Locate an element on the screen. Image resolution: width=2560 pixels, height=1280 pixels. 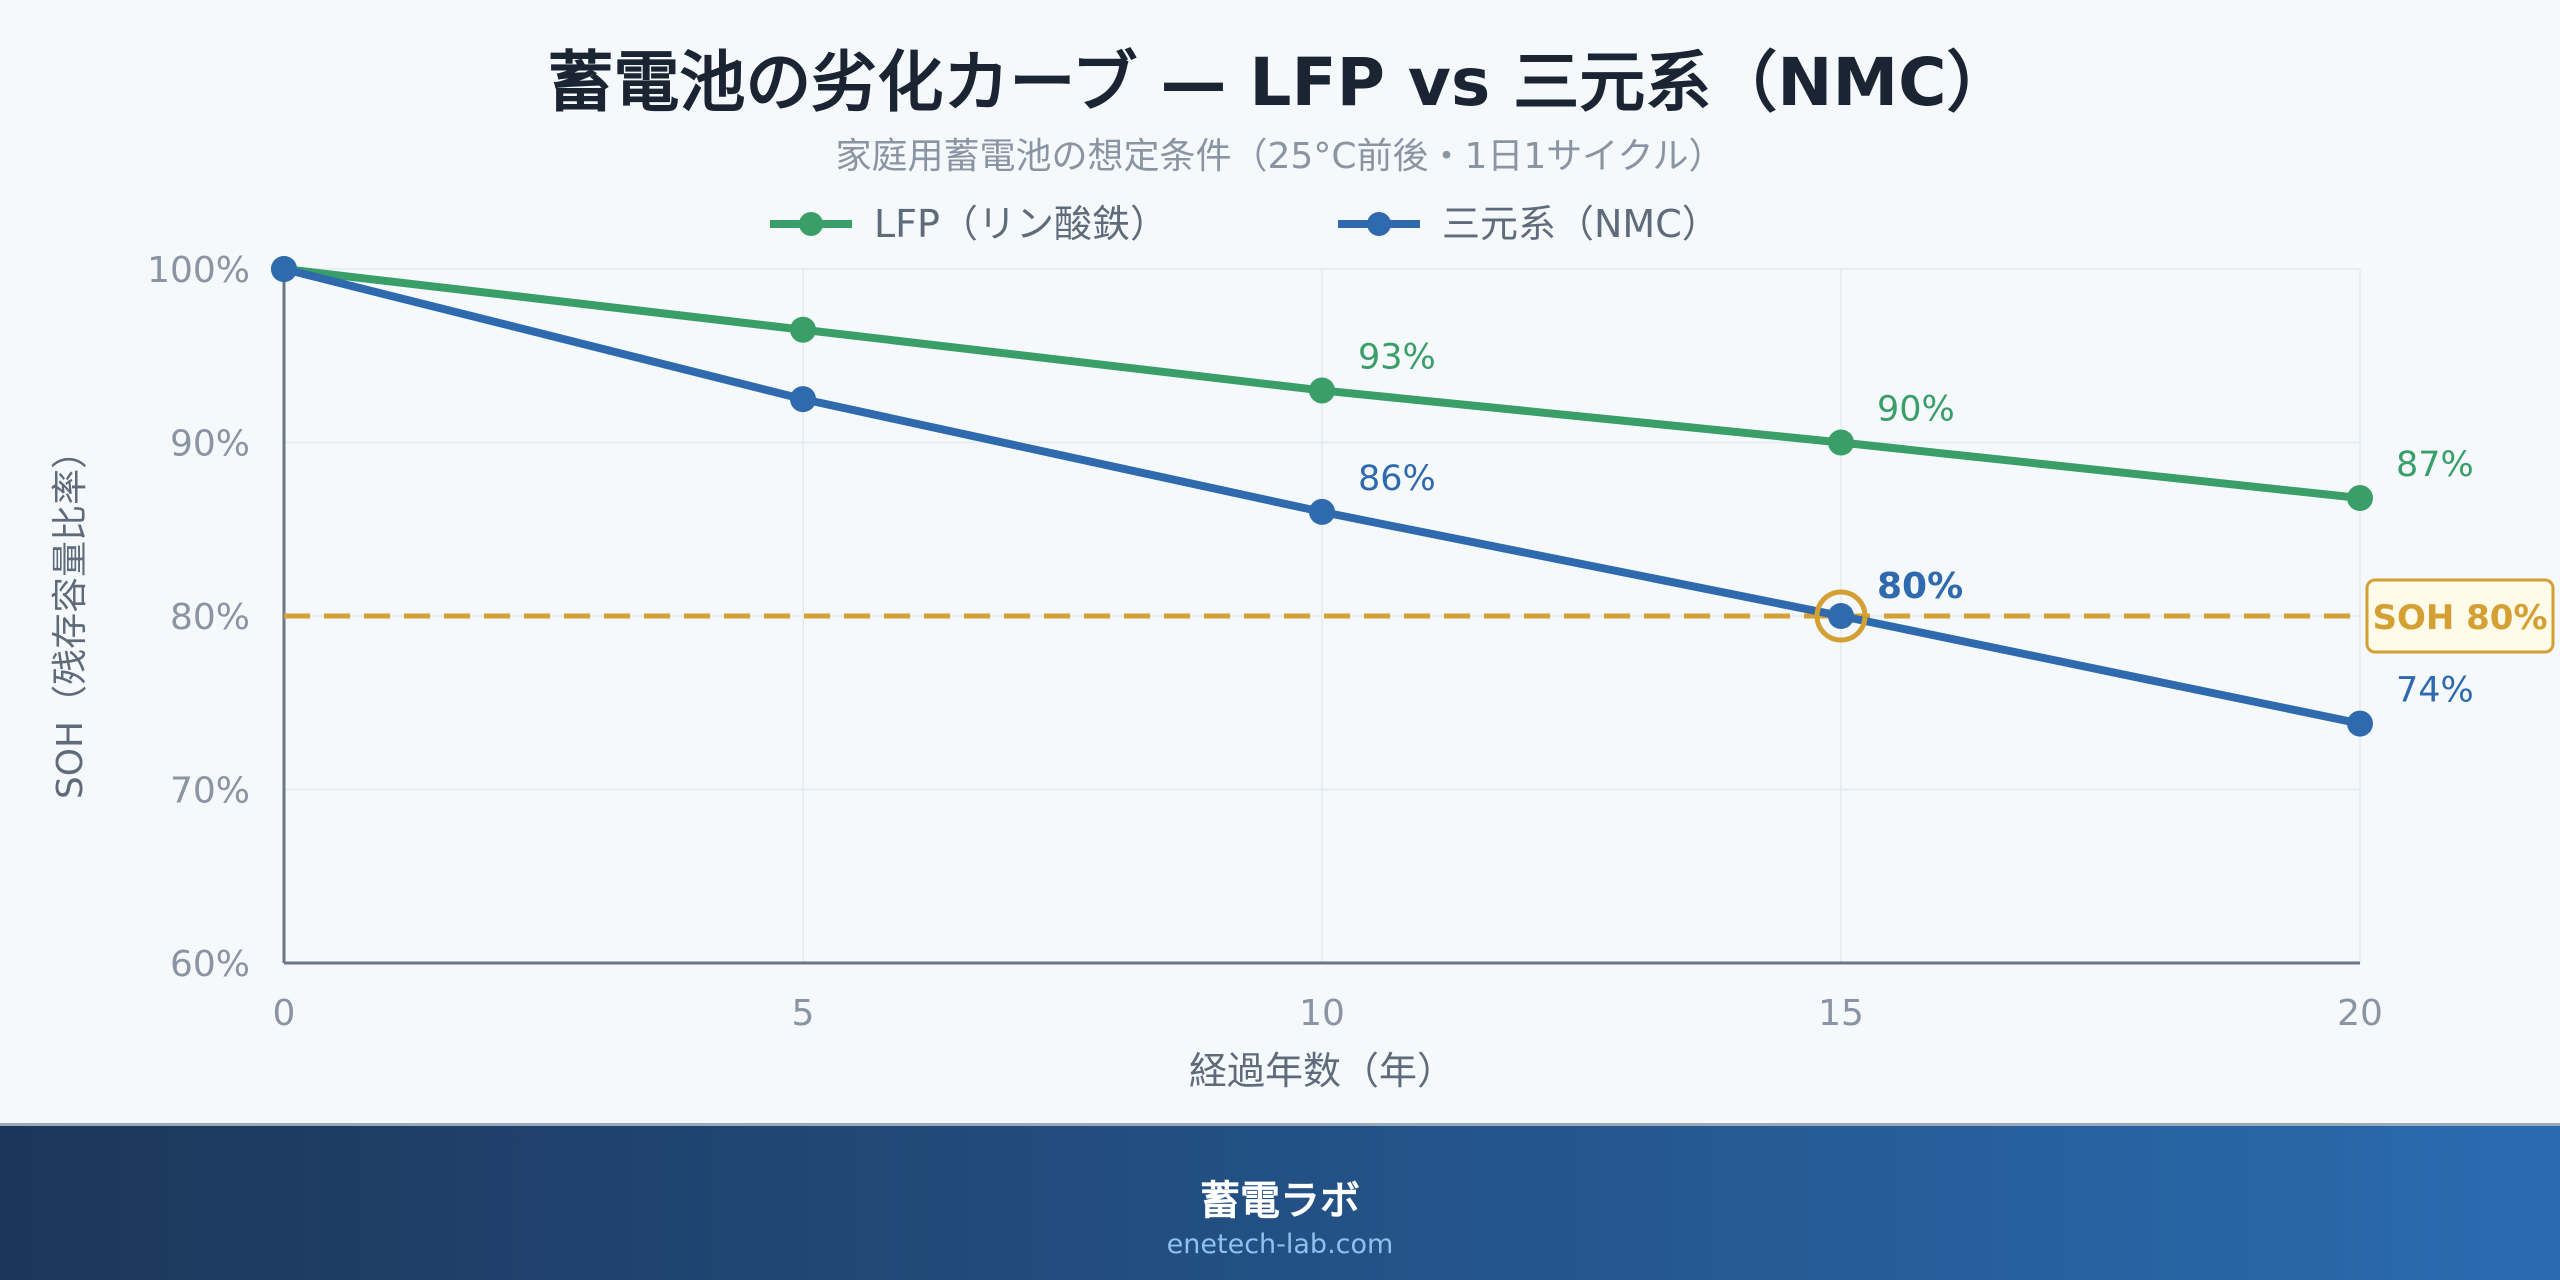
data-label: 87% is located at coordinates (2435, 465).